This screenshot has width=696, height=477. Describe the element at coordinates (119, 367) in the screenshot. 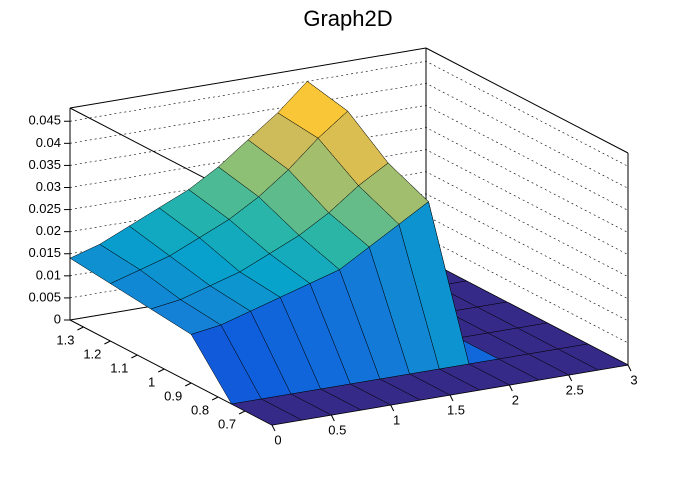

I see `y-tick-label: 1.1` at that location.